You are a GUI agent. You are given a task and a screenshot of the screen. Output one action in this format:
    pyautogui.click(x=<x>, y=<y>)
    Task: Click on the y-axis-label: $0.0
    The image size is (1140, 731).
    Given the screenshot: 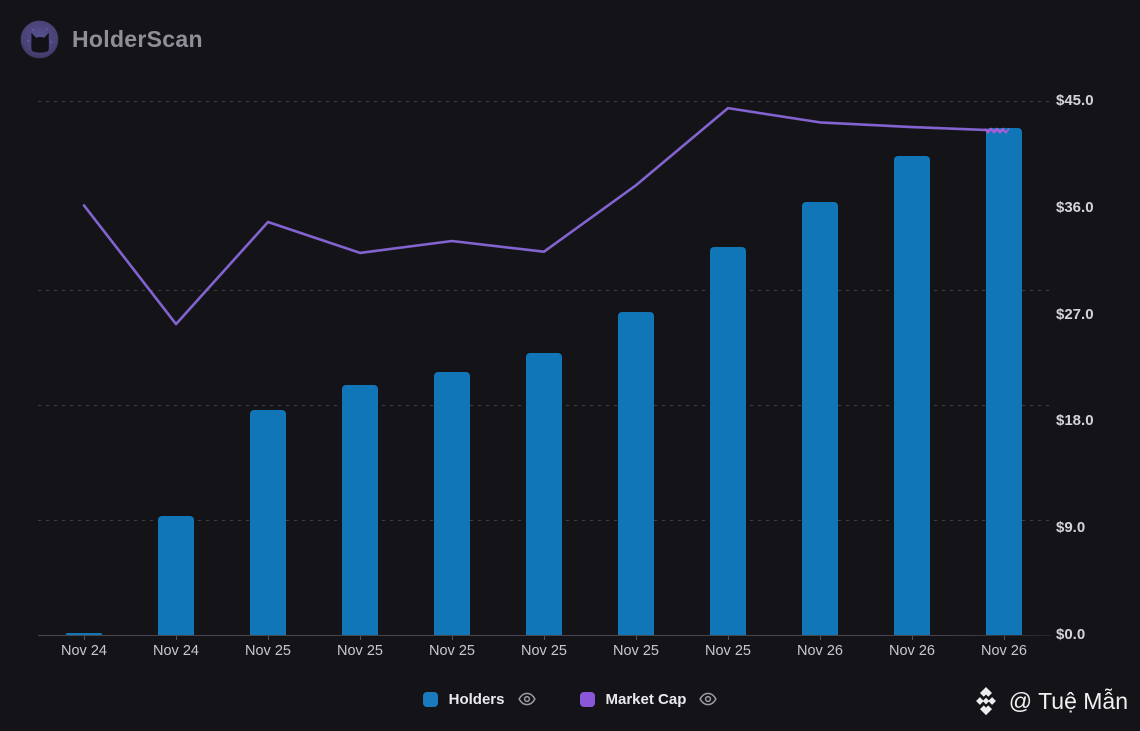 What is the action you would take?
    pyautogui.click(x=1071, y=634)
    